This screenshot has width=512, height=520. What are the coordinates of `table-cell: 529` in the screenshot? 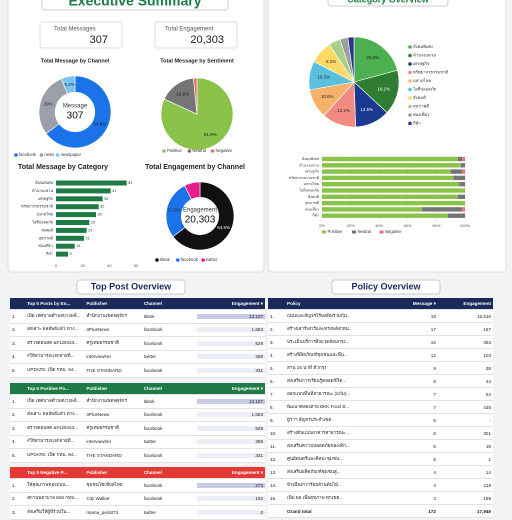 It's located at (230, 428).